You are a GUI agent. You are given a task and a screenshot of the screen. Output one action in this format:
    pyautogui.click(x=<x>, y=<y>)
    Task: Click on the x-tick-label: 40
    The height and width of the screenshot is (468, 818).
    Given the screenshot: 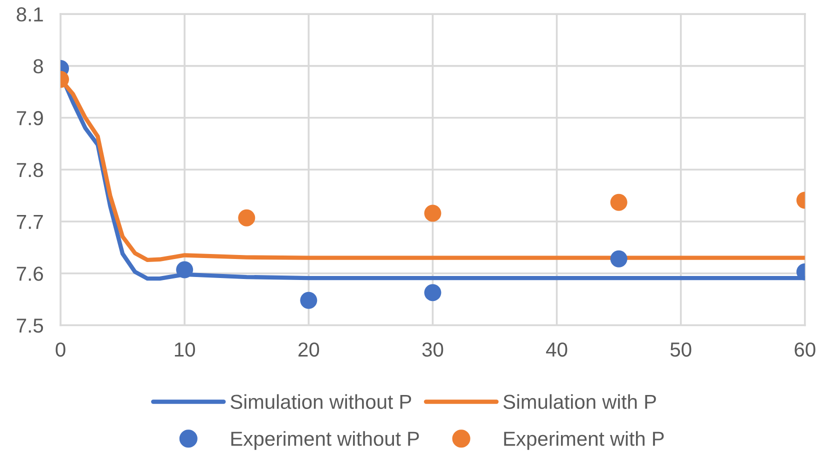 What is the action you would take?
    pyautogui.click(x=557, y=349)
    